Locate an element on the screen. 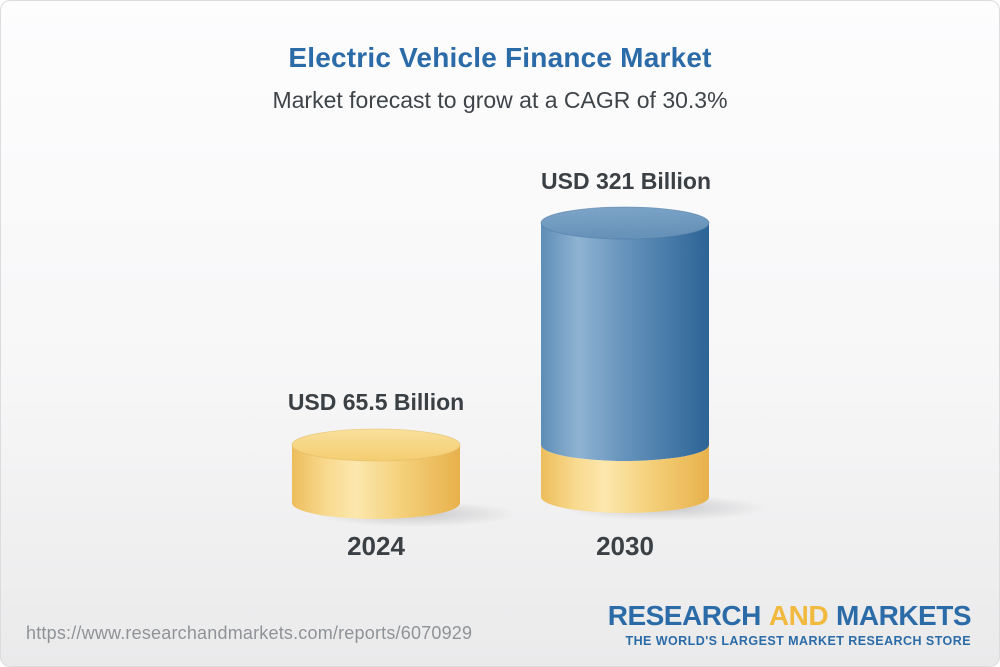 The width and height of the screenshot is (1000, 667). bar-2024-cylinder is located at coordinates (376, 473).